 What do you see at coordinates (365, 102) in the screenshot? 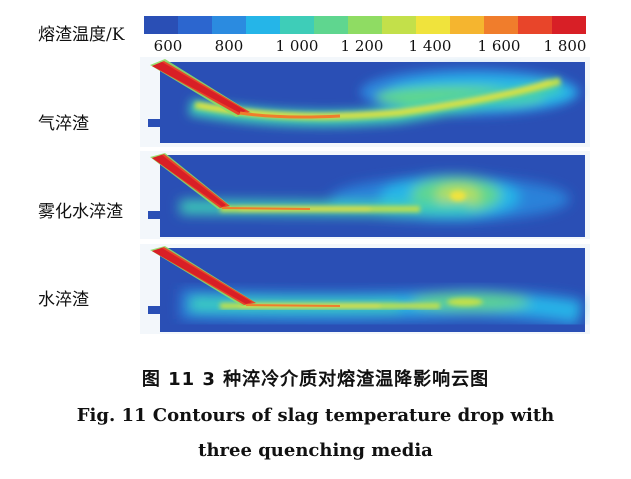
I see `contour-panel-gas-quench` at bounding box center [365, 102].